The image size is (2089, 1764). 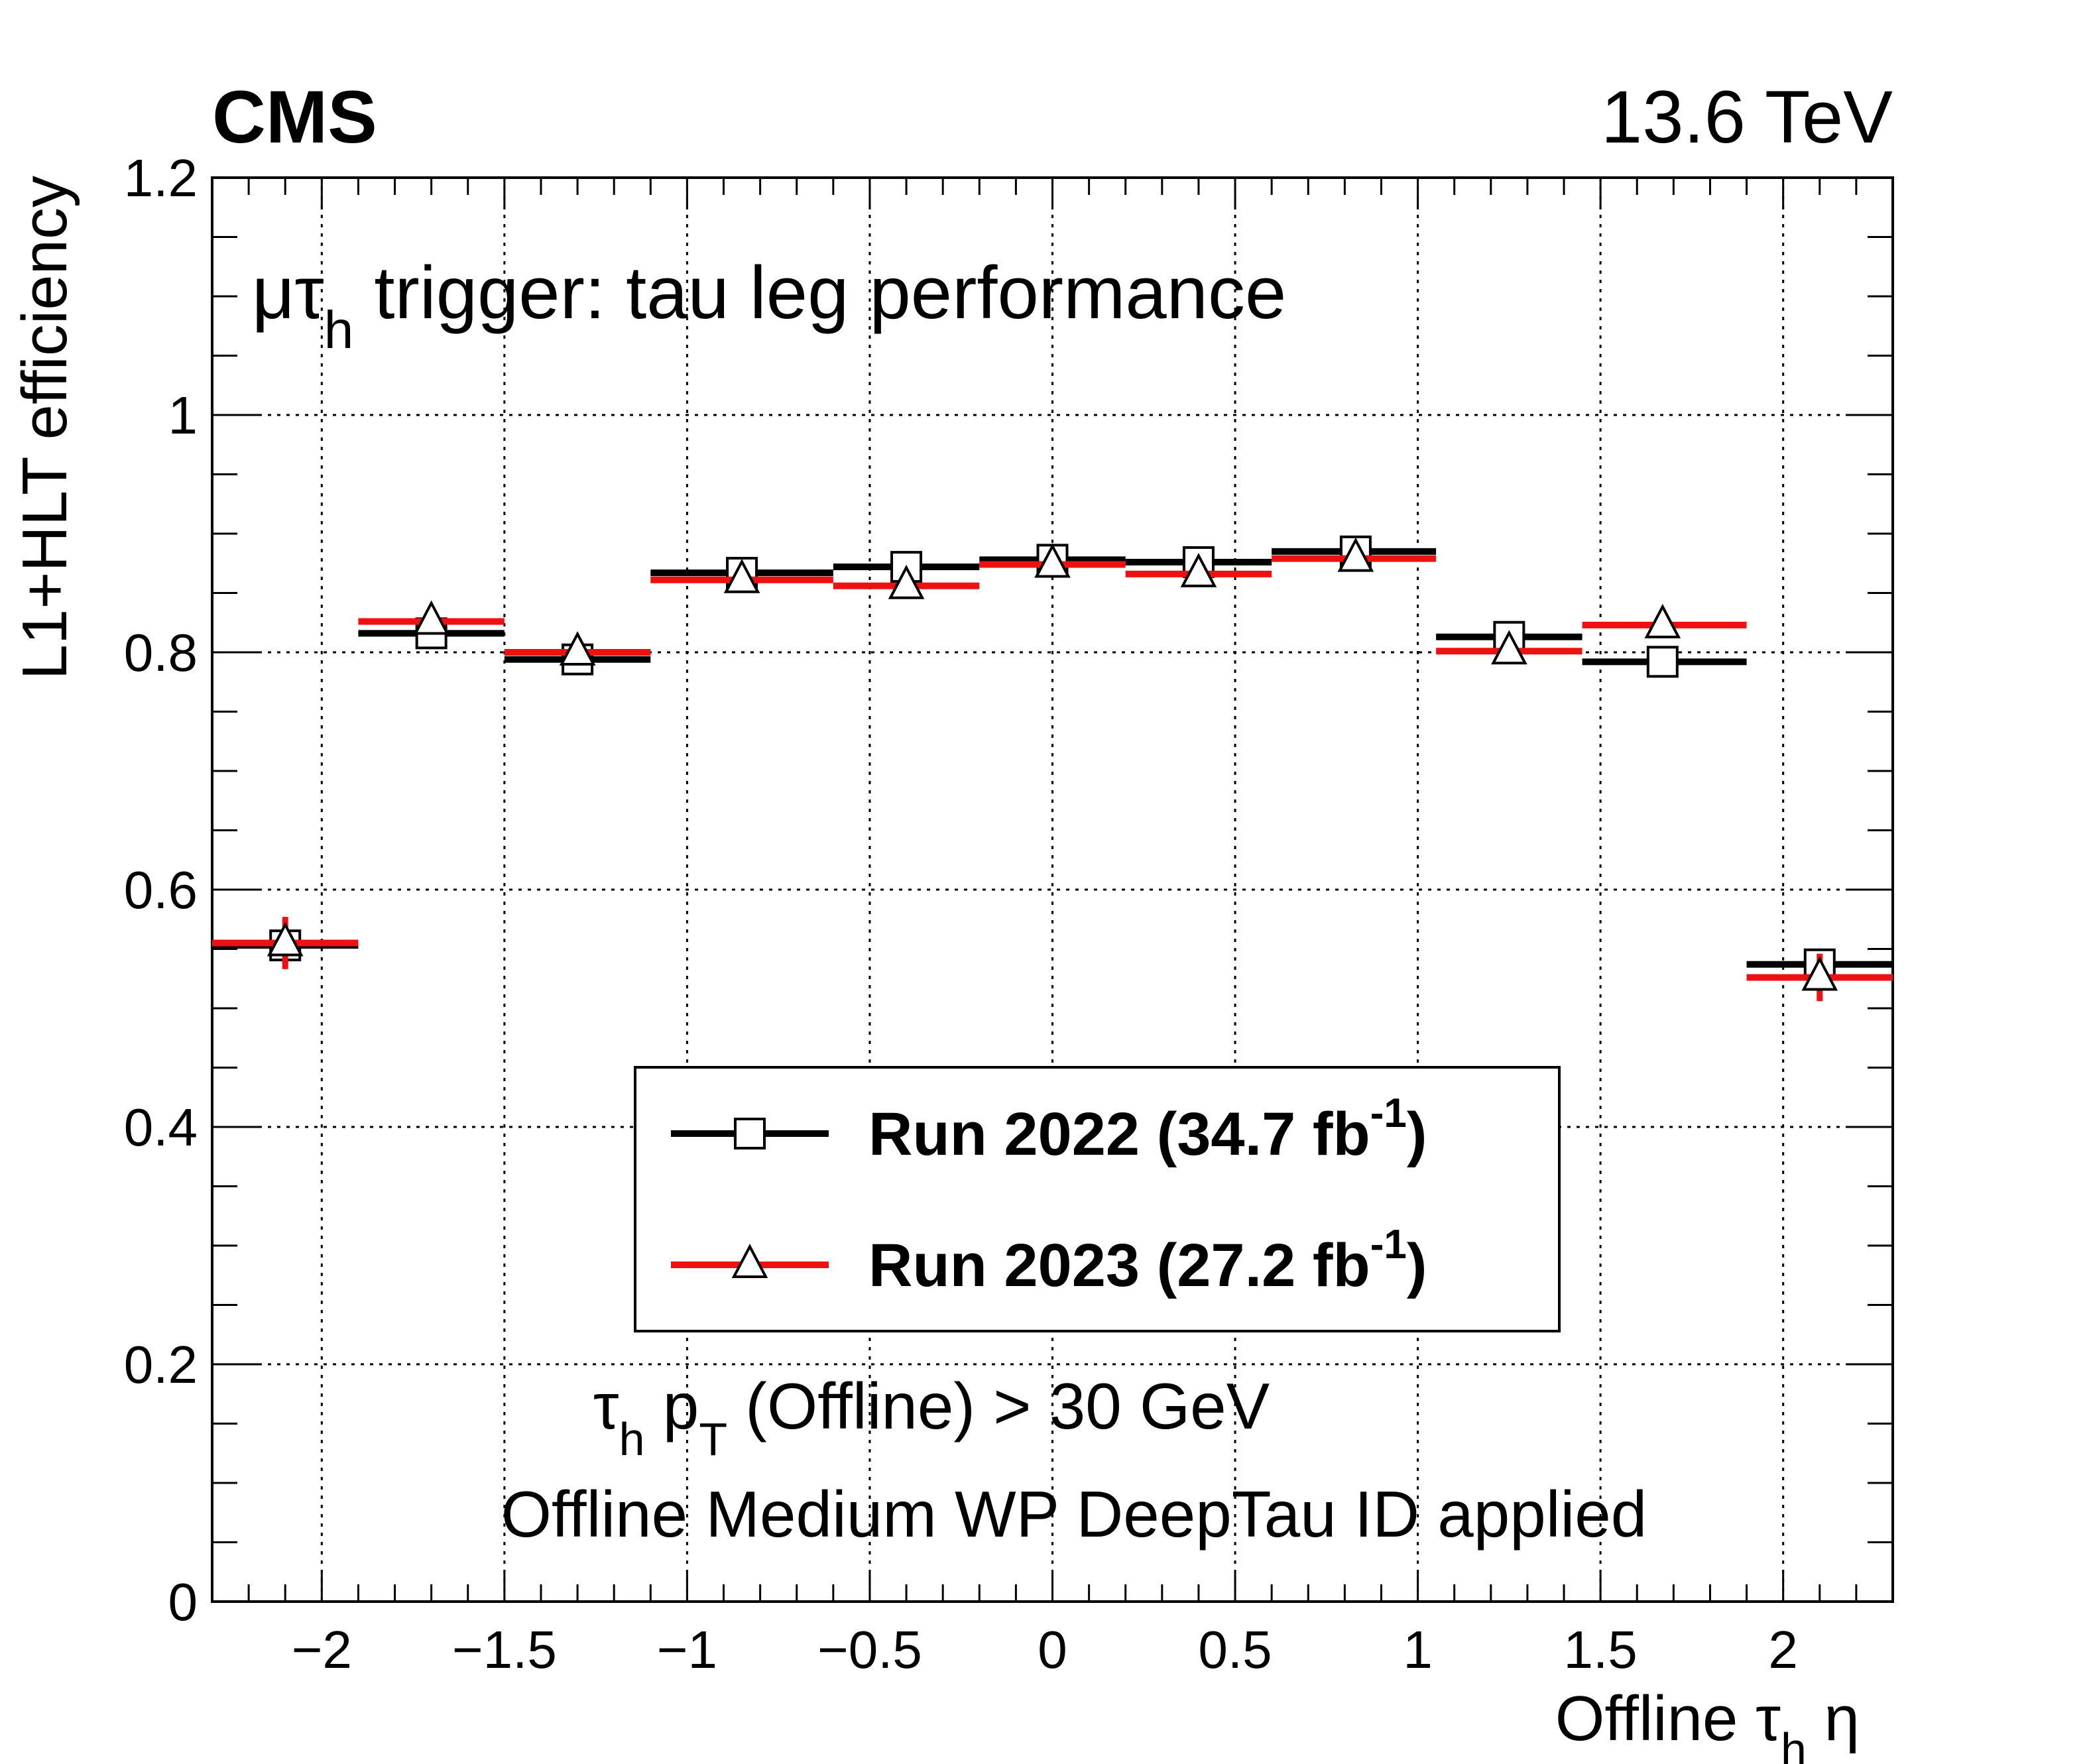 What do you see at coordinates (1747, 117) in the screenshot?
I see `energy-label: 13.6 TeV` at bounding box center [1747, 117].